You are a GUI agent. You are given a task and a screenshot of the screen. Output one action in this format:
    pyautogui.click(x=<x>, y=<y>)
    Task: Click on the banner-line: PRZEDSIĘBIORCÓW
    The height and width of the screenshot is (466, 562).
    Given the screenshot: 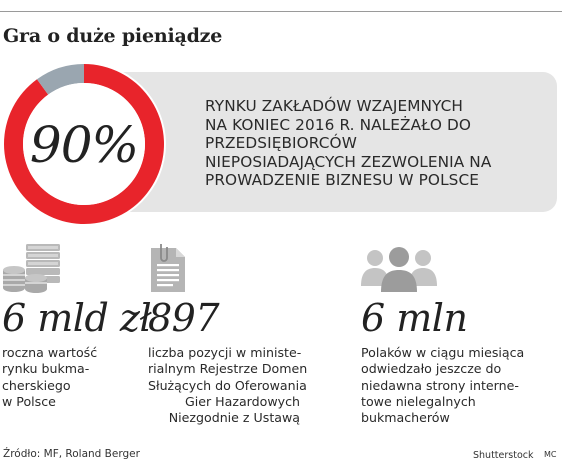 What is the action you would take?
    pyautogui.click(x=281, y=143)
    